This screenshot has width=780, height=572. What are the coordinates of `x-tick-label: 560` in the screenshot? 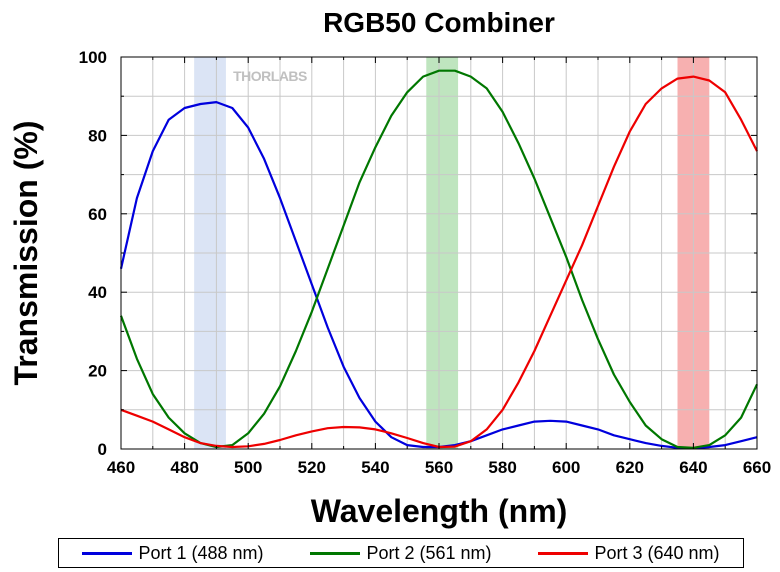 It's located at (439, 467).